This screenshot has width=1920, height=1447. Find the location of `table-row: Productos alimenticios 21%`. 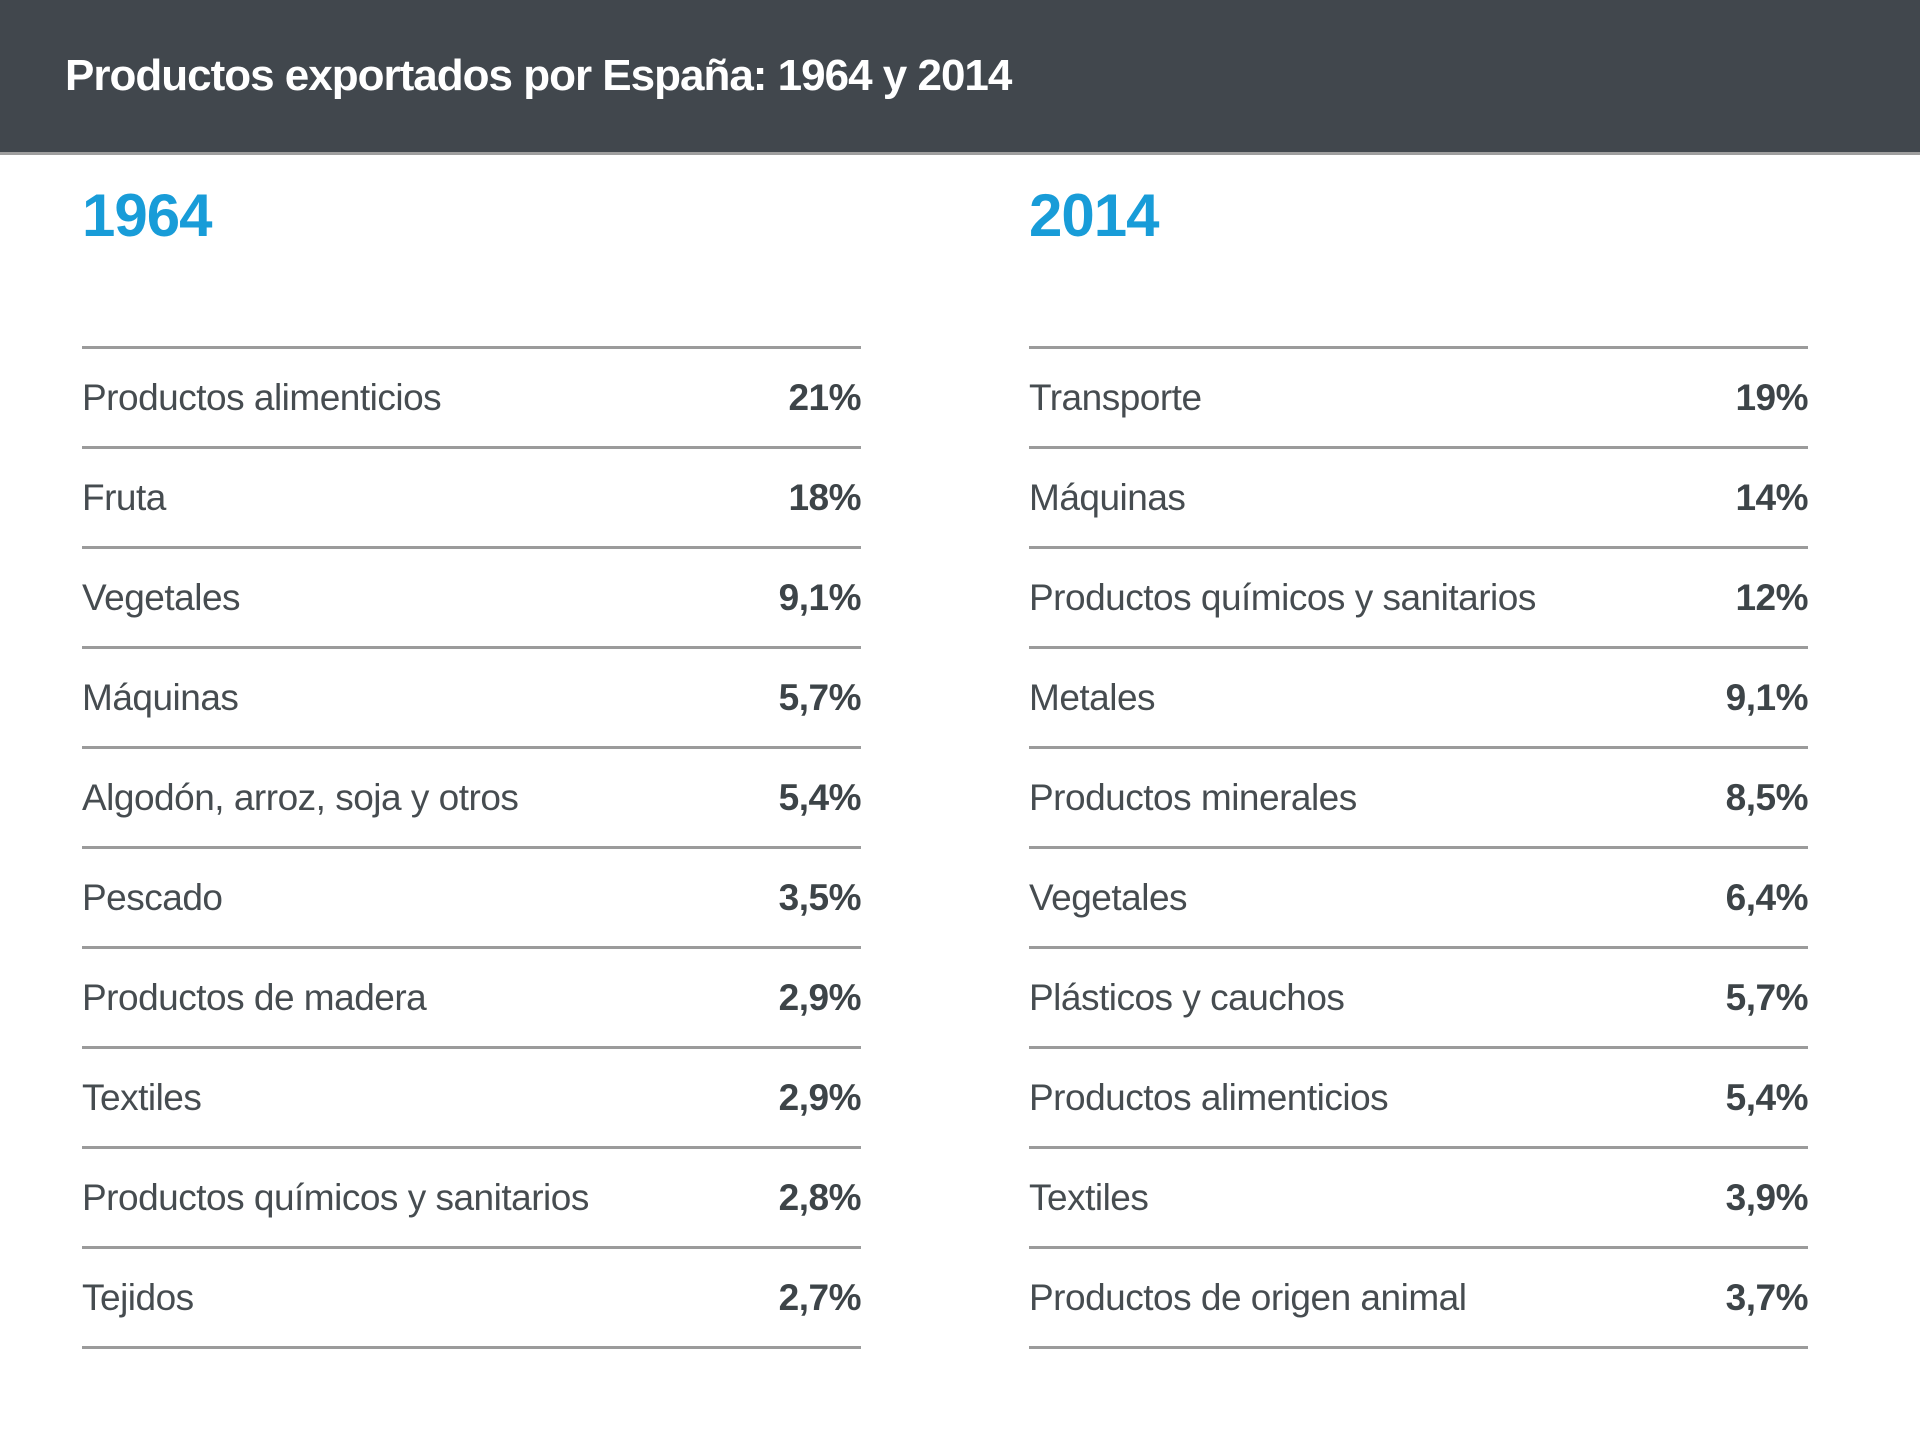

table-row: Productos alimenticios 21% is located at coordinates (471, 396).